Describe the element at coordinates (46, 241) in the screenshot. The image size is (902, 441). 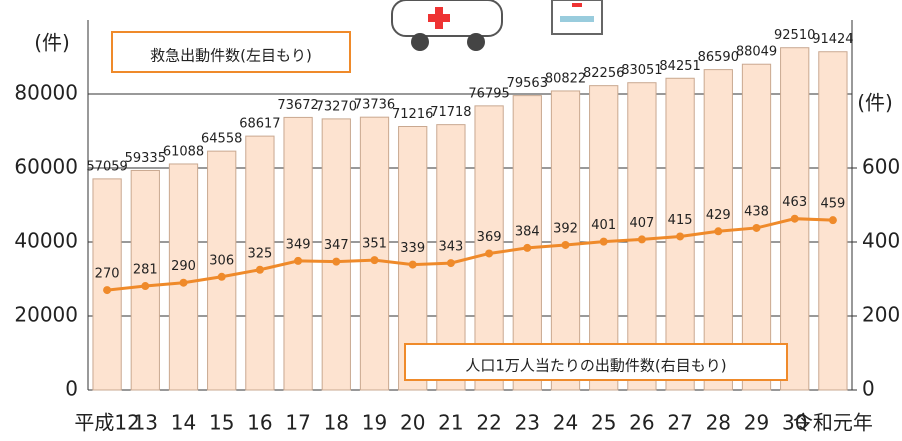
I see `y-tick-label: 40000` at that location.